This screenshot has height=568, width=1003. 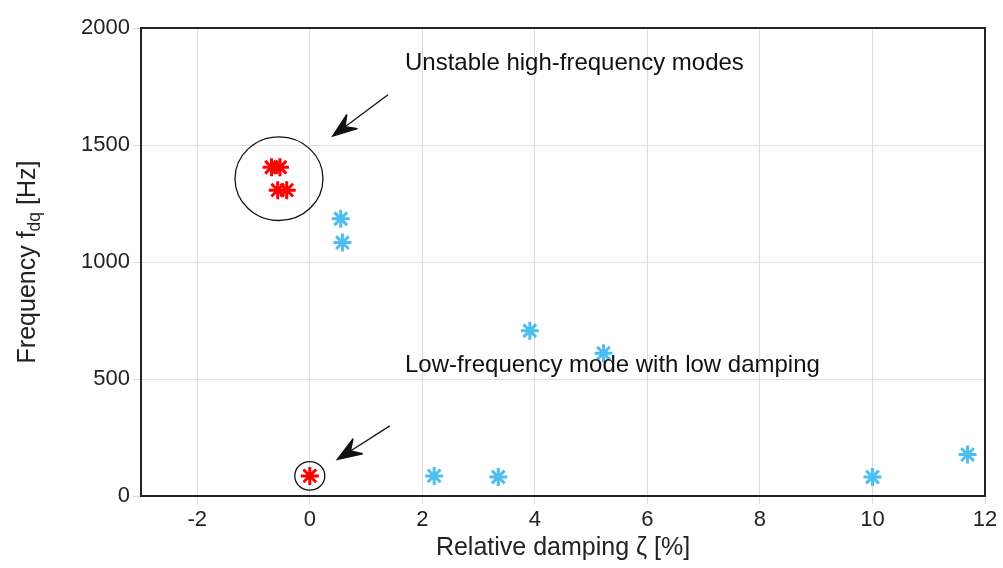 What do you see at coordinates (647, 519) in the screenshot?
I see `x-tick-label: 6` at bounding box center [647, 519].